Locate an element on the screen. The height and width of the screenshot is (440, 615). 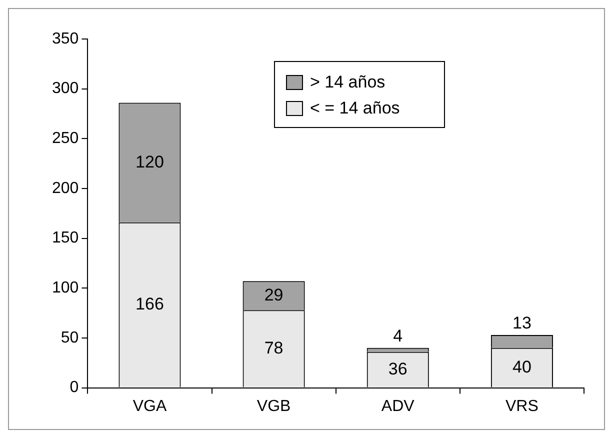
data-label: 166 is located at coordinates (150, 304).